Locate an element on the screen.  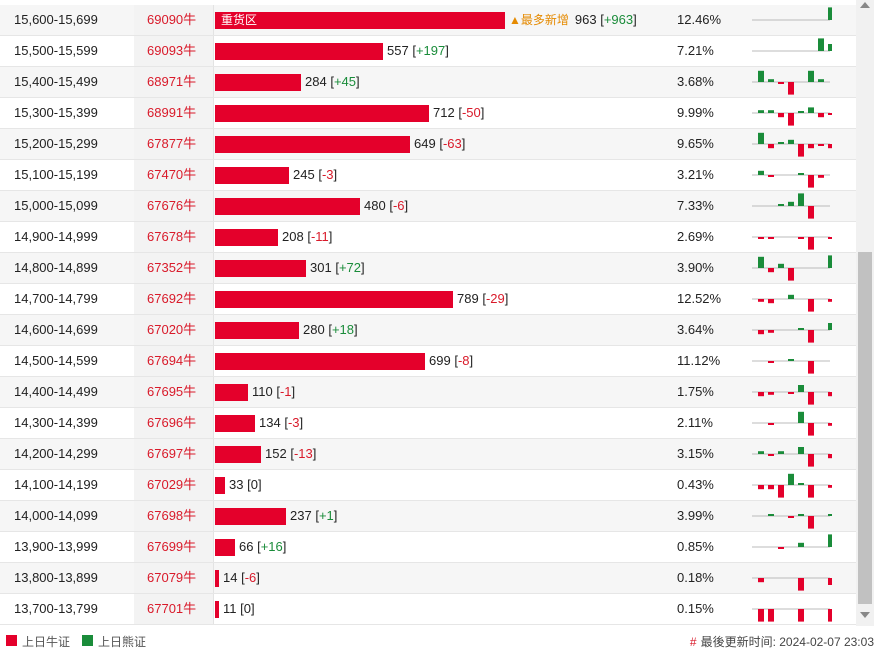
cbbc-code-link: 67695牛 is located at coordinates (172, 391).